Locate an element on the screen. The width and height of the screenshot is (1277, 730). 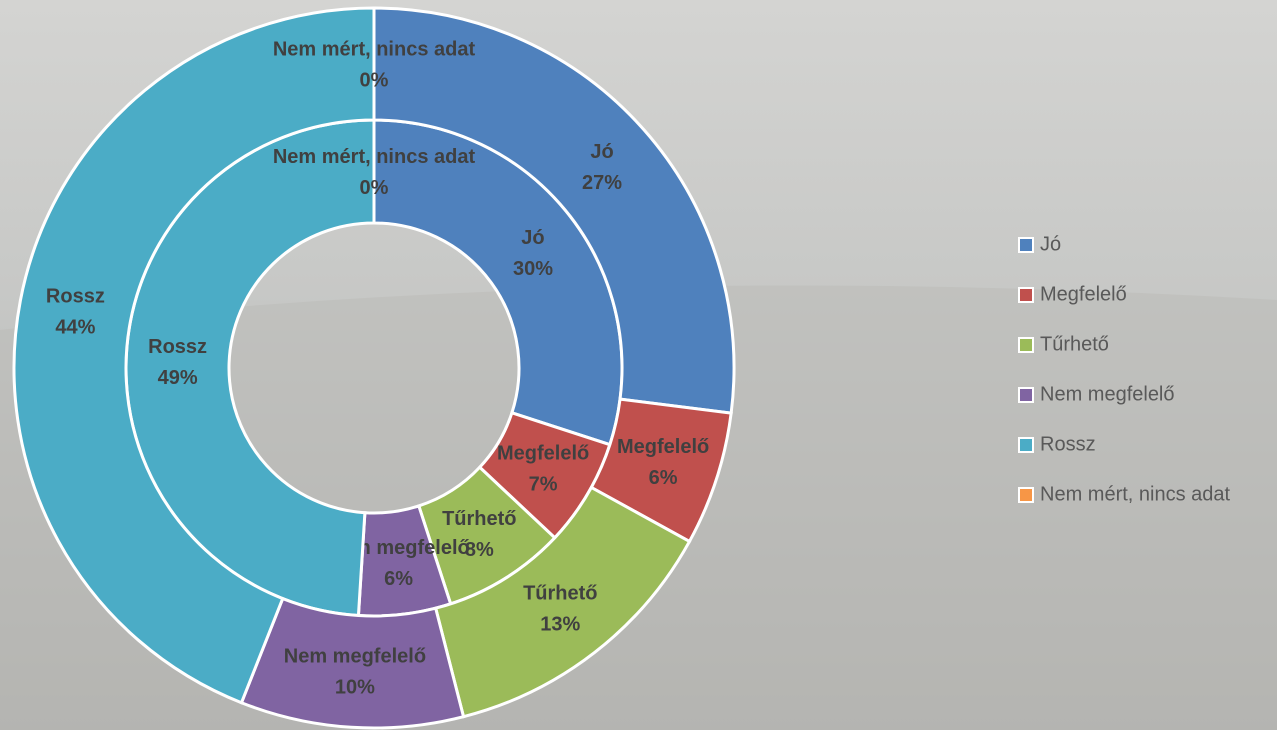
segment-value-label: 10% is located at coordinates (355, 688).